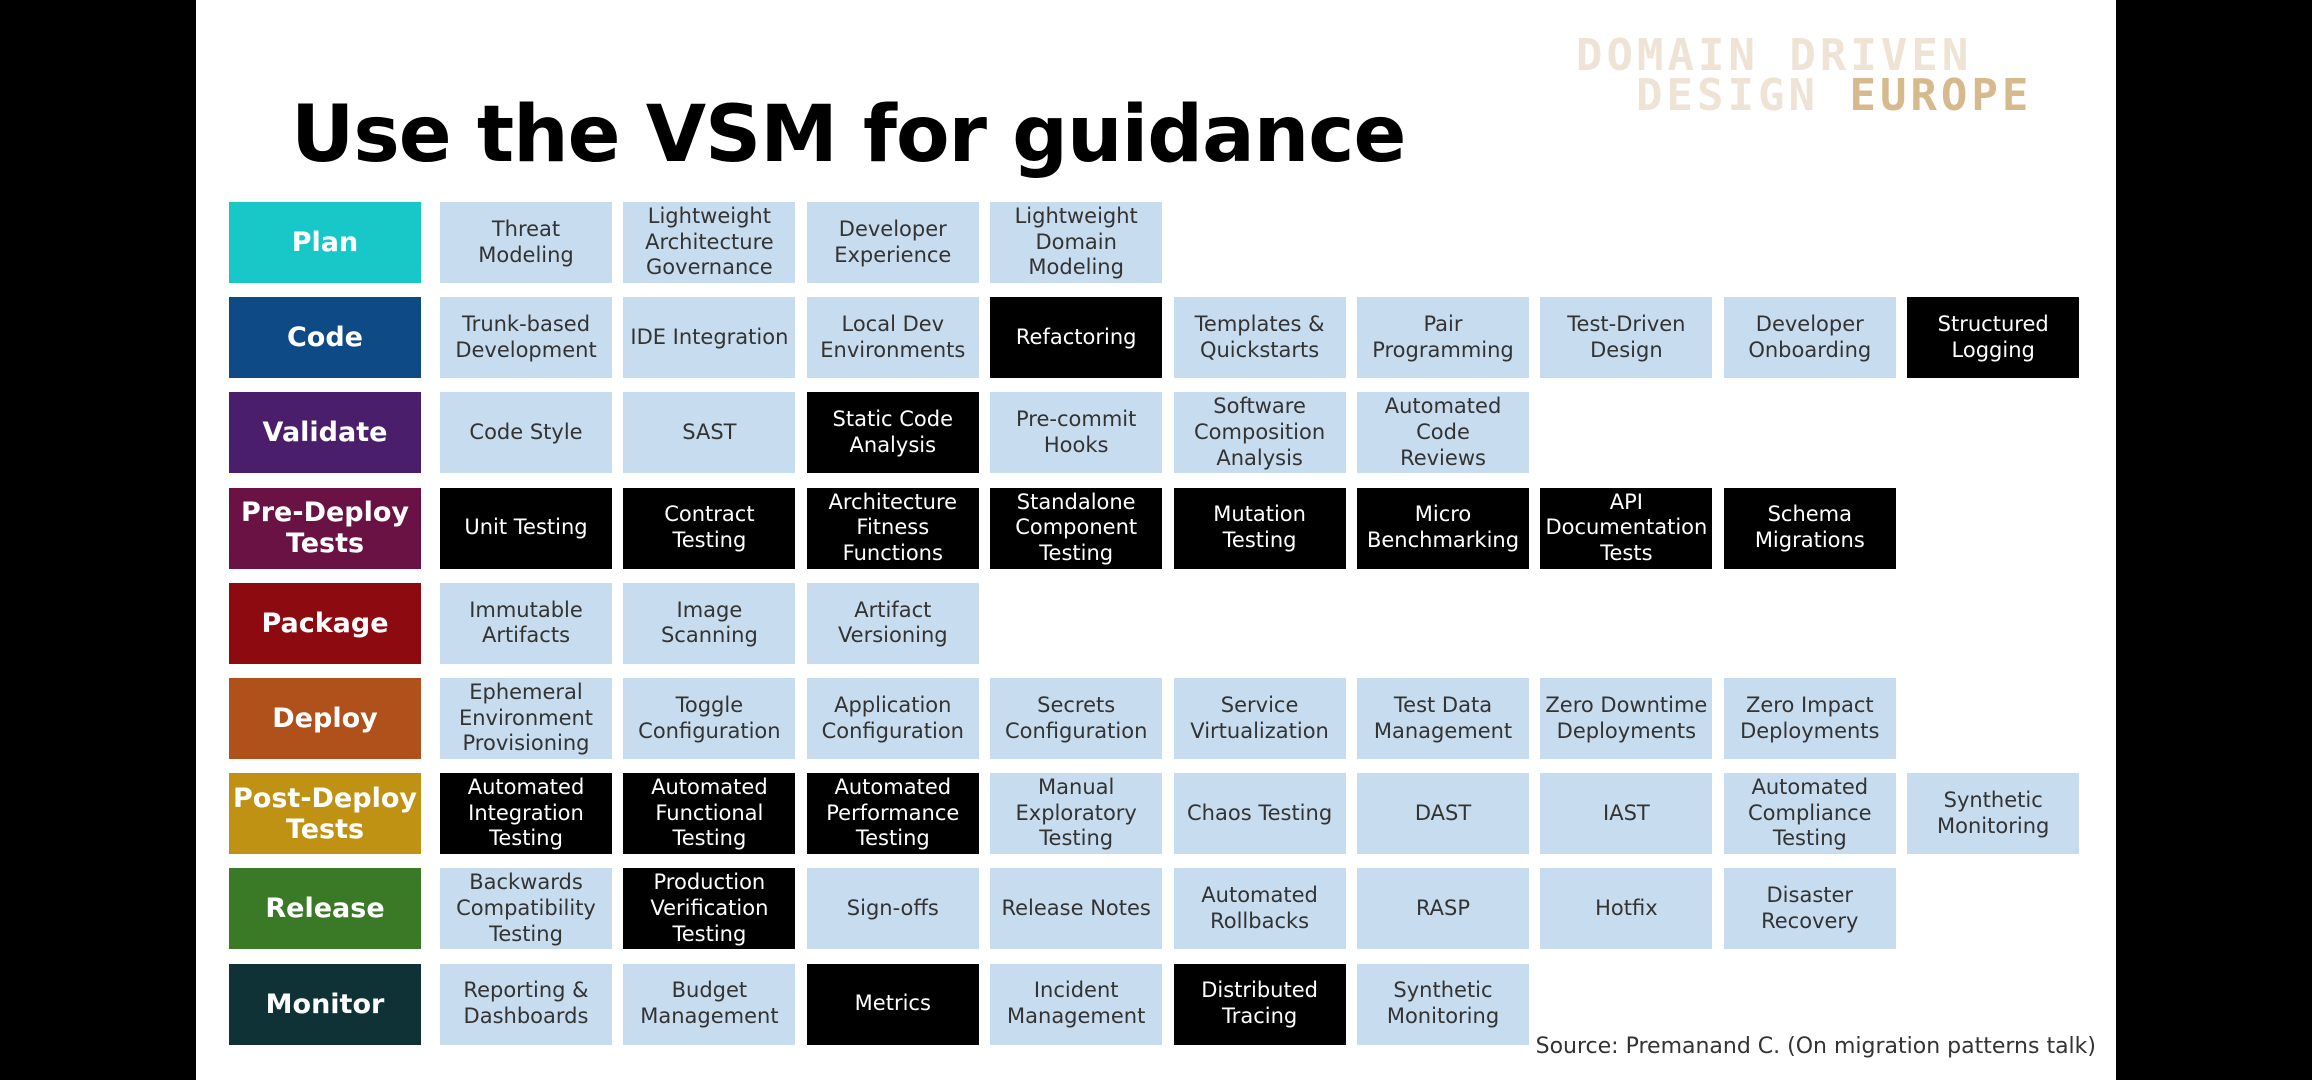 This screenshot has height=1080, width=2312. What do you see at coordinates (526, 1004) in the screenshot?
I see `practice-cell: Reporting & Dashboards` at bounding box center [526, 1004].